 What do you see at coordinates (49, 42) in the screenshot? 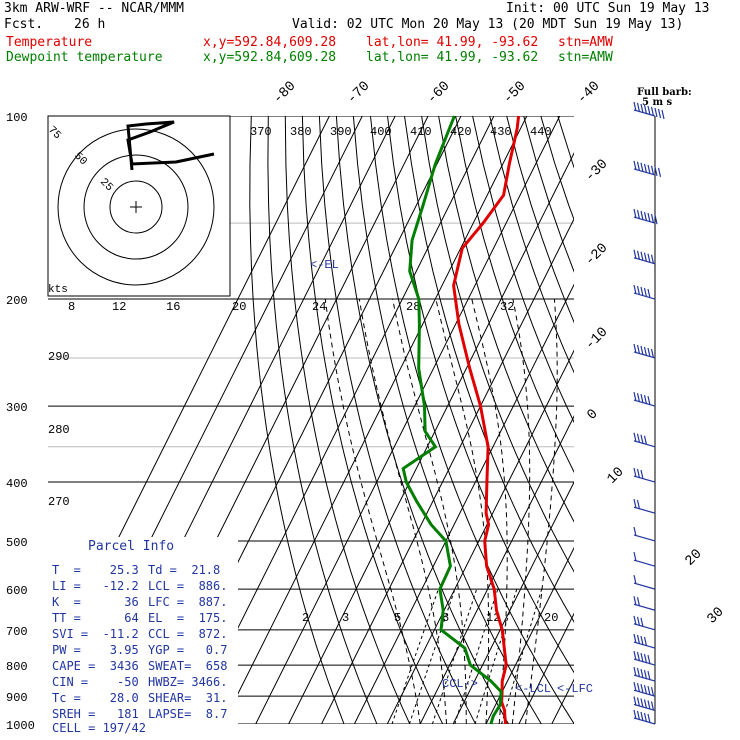
I see `legend-temperature-name: Temperature` at bounding box center [49, 42].